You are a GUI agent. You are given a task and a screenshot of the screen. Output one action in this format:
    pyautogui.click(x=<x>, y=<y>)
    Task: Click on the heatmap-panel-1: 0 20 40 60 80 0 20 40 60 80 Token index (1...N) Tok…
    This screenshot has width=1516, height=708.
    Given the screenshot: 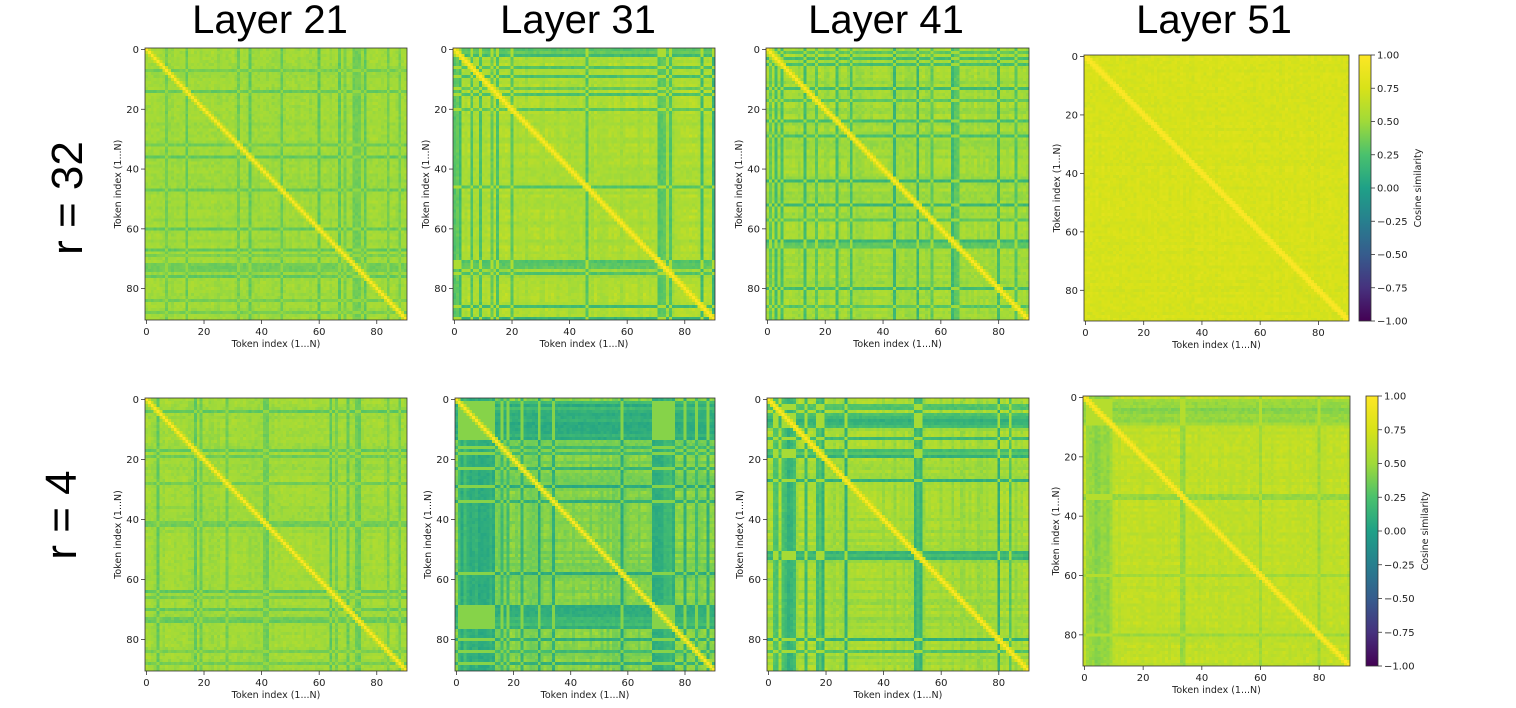 What is the action you would take?
    pyautogui.click(x=260, y=197)
    